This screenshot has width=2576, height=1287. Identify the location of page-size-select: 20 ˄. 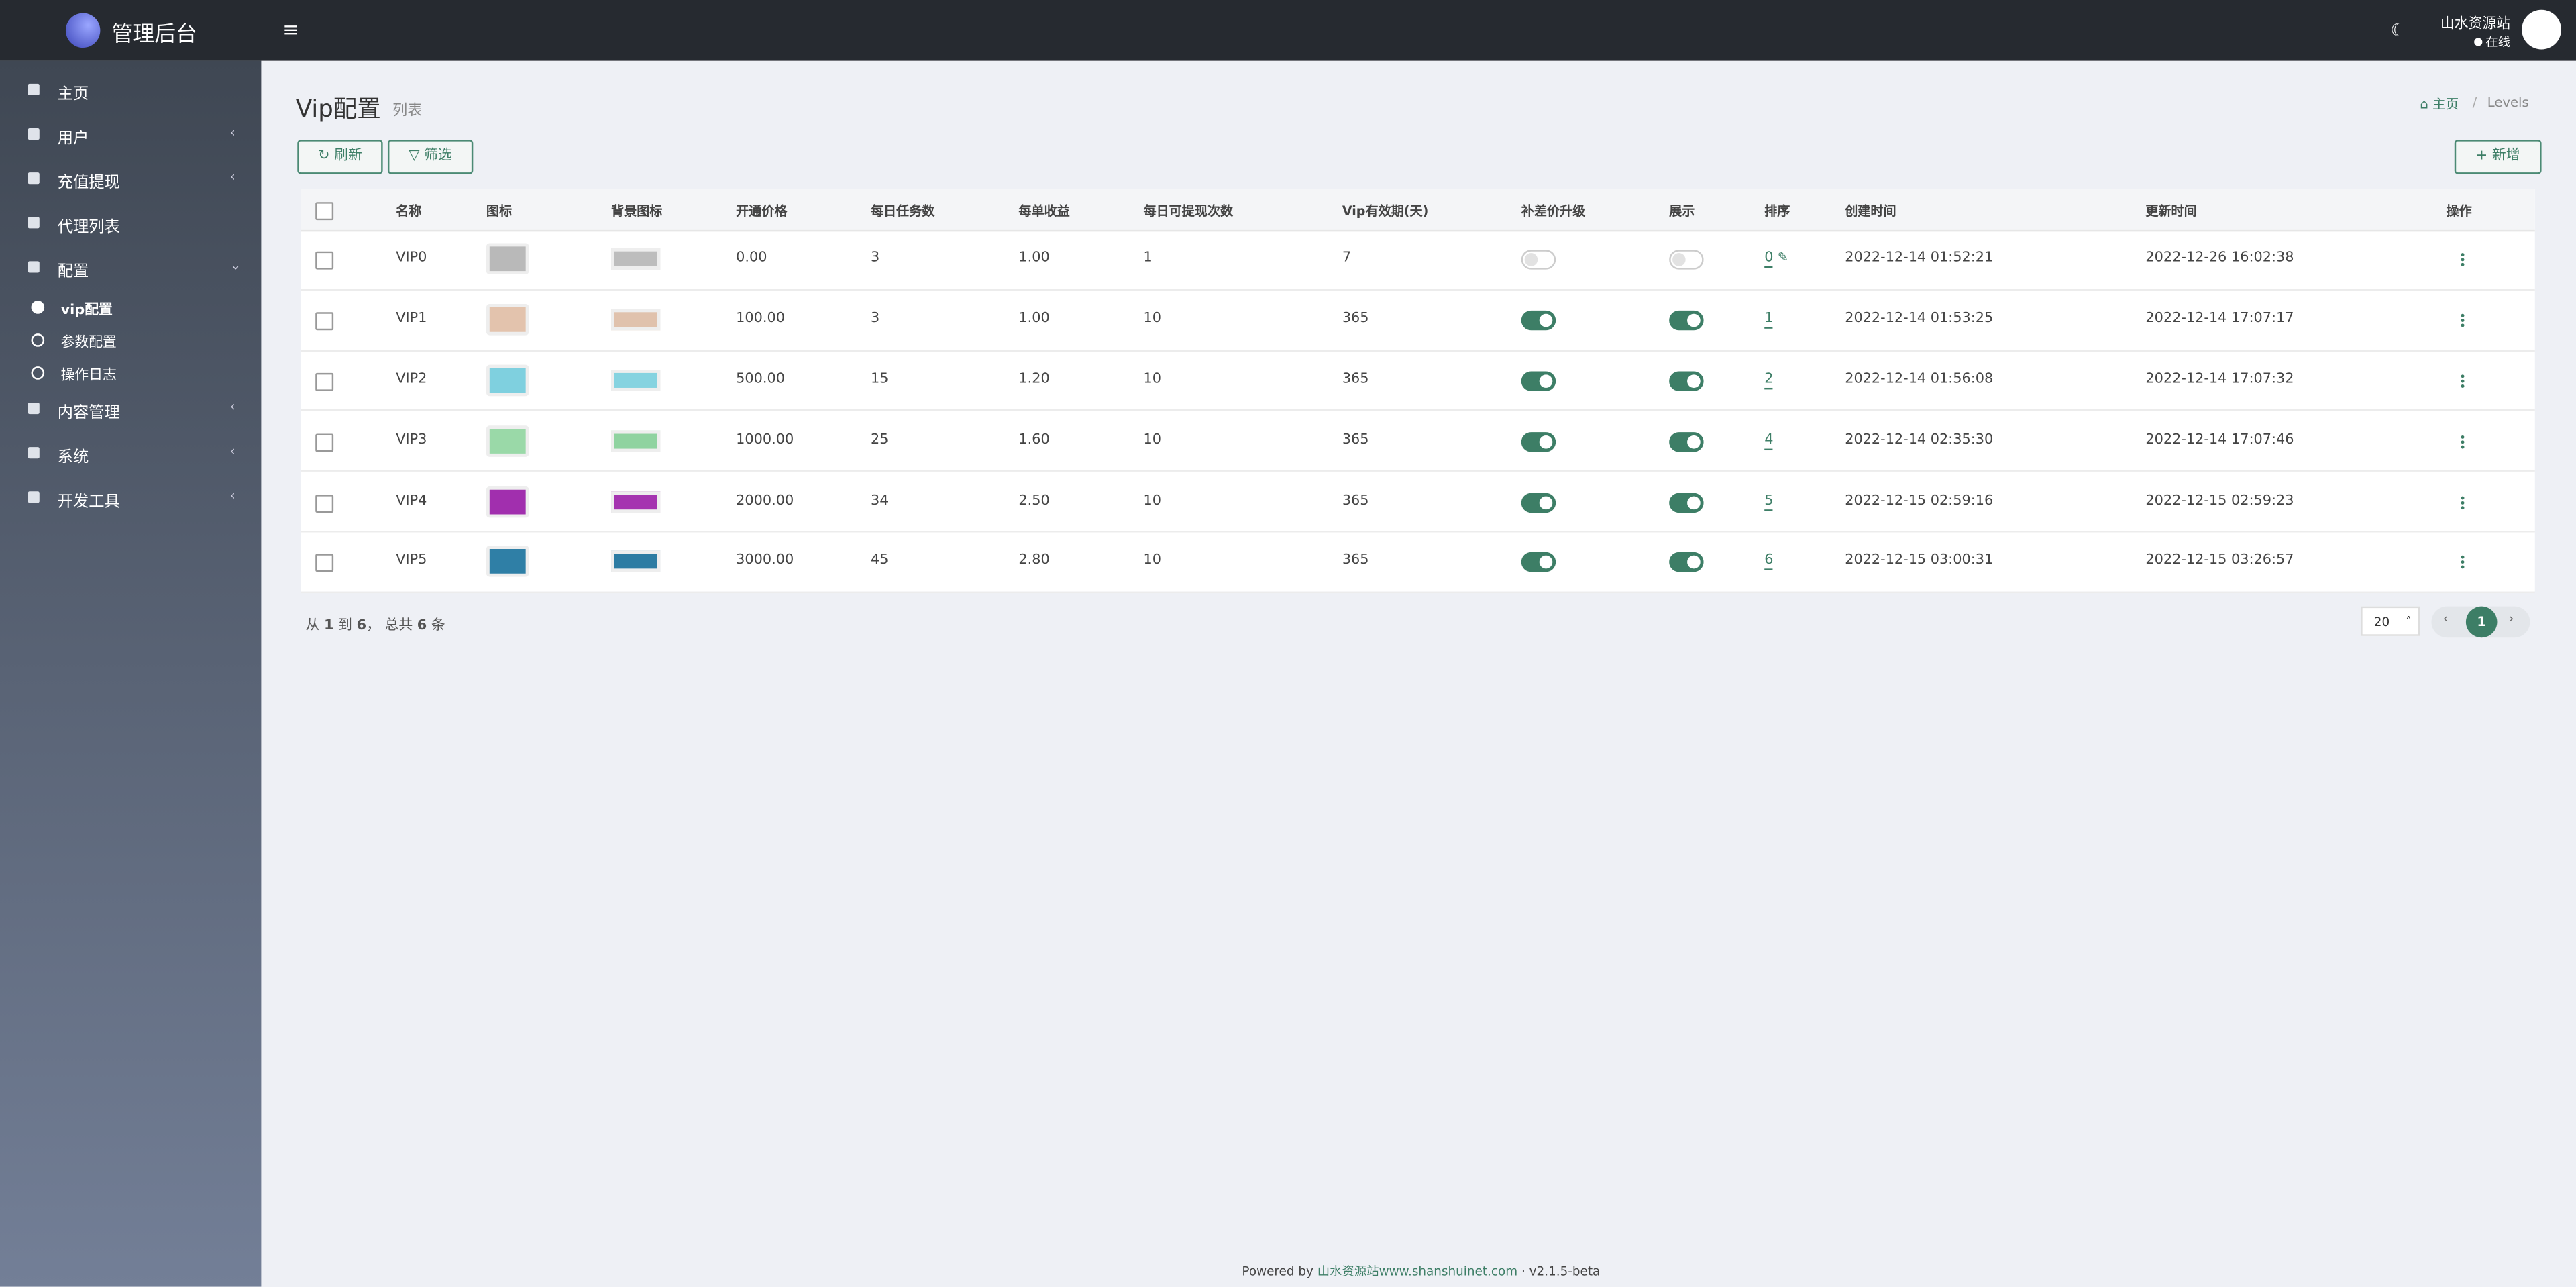
(2390, 621).